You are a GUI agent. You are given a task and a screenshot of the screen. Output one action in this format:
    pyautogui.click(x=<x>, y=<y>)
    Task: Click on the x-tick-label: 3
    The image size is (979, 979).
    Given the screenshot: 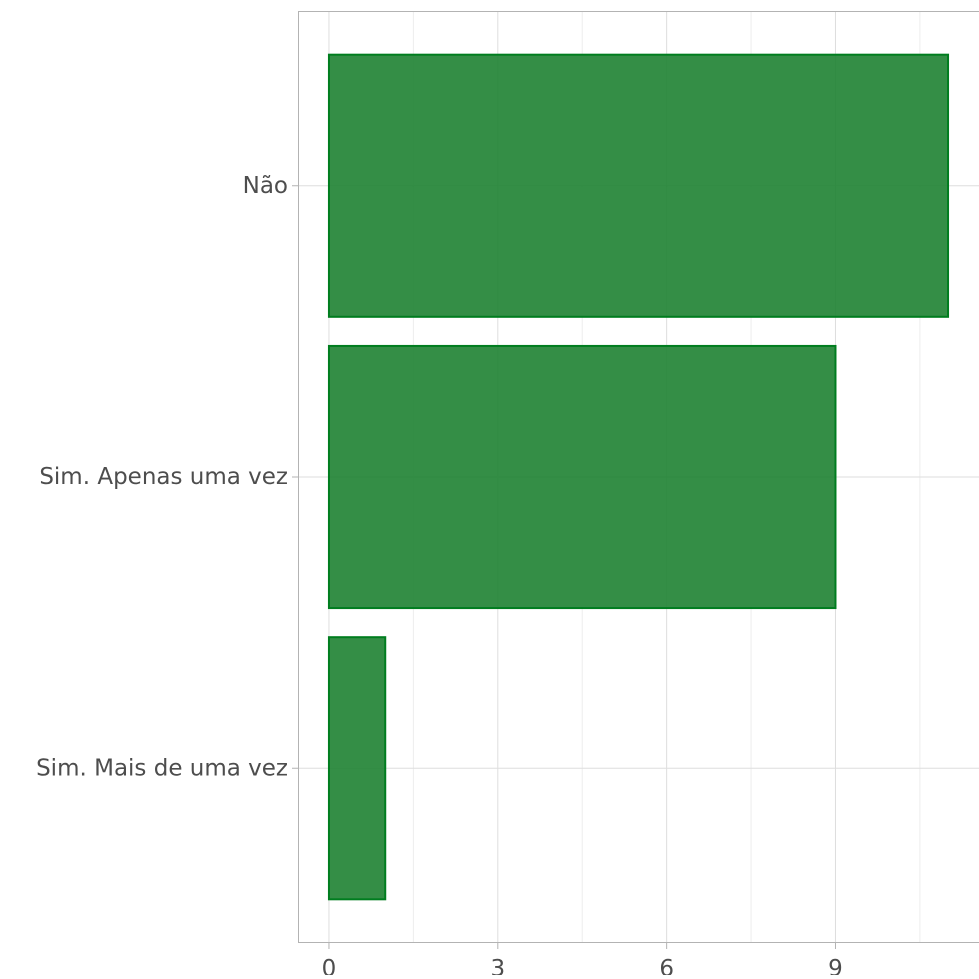 What is the action you would take?
    pyautogui.click(x=497, y=965)
    